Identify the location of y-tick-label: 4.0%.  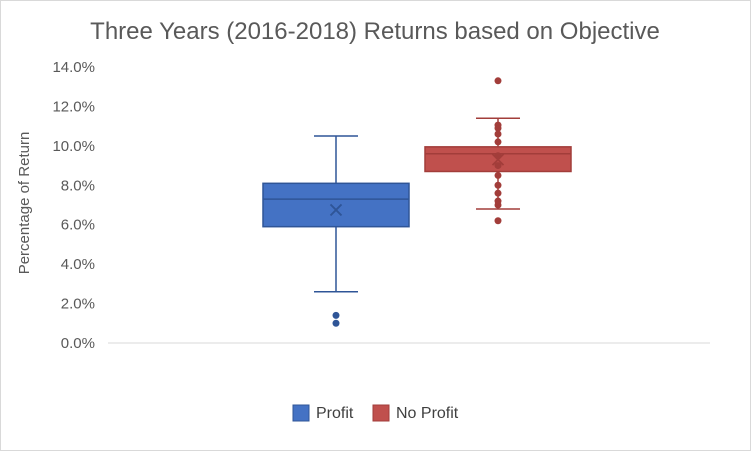
(78, 264).